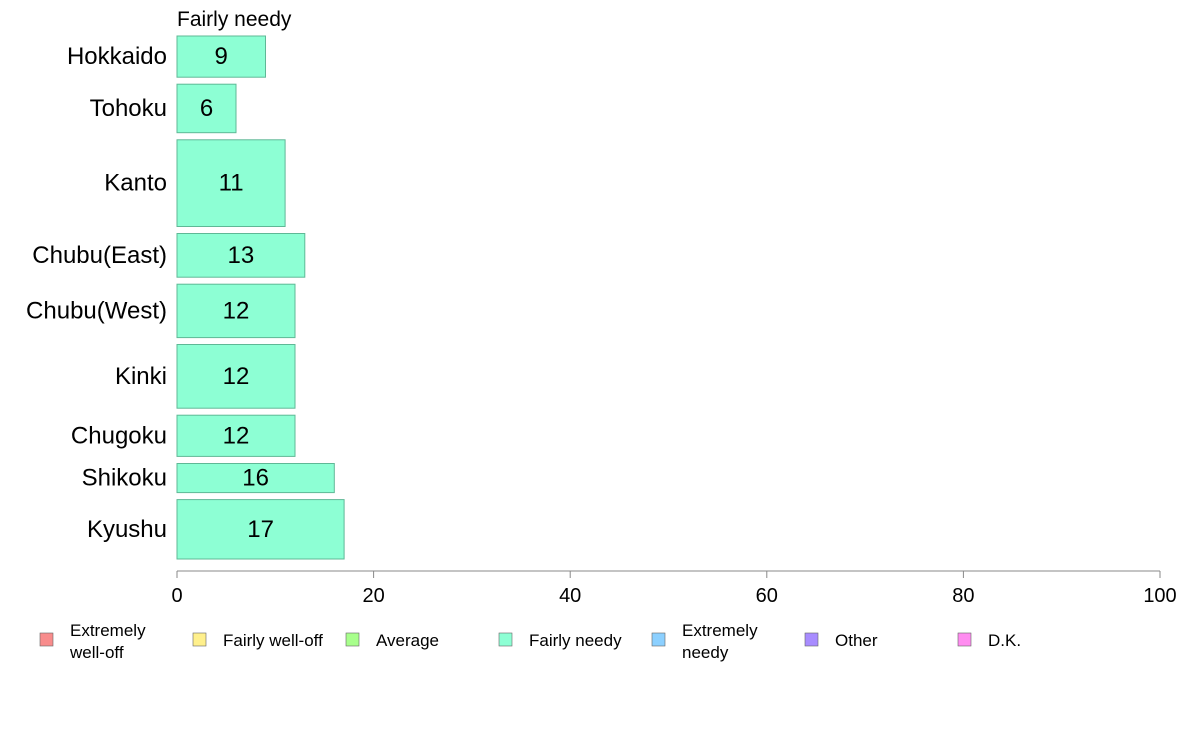  I want to click on legend-label-other: Other, so click(856, 640).